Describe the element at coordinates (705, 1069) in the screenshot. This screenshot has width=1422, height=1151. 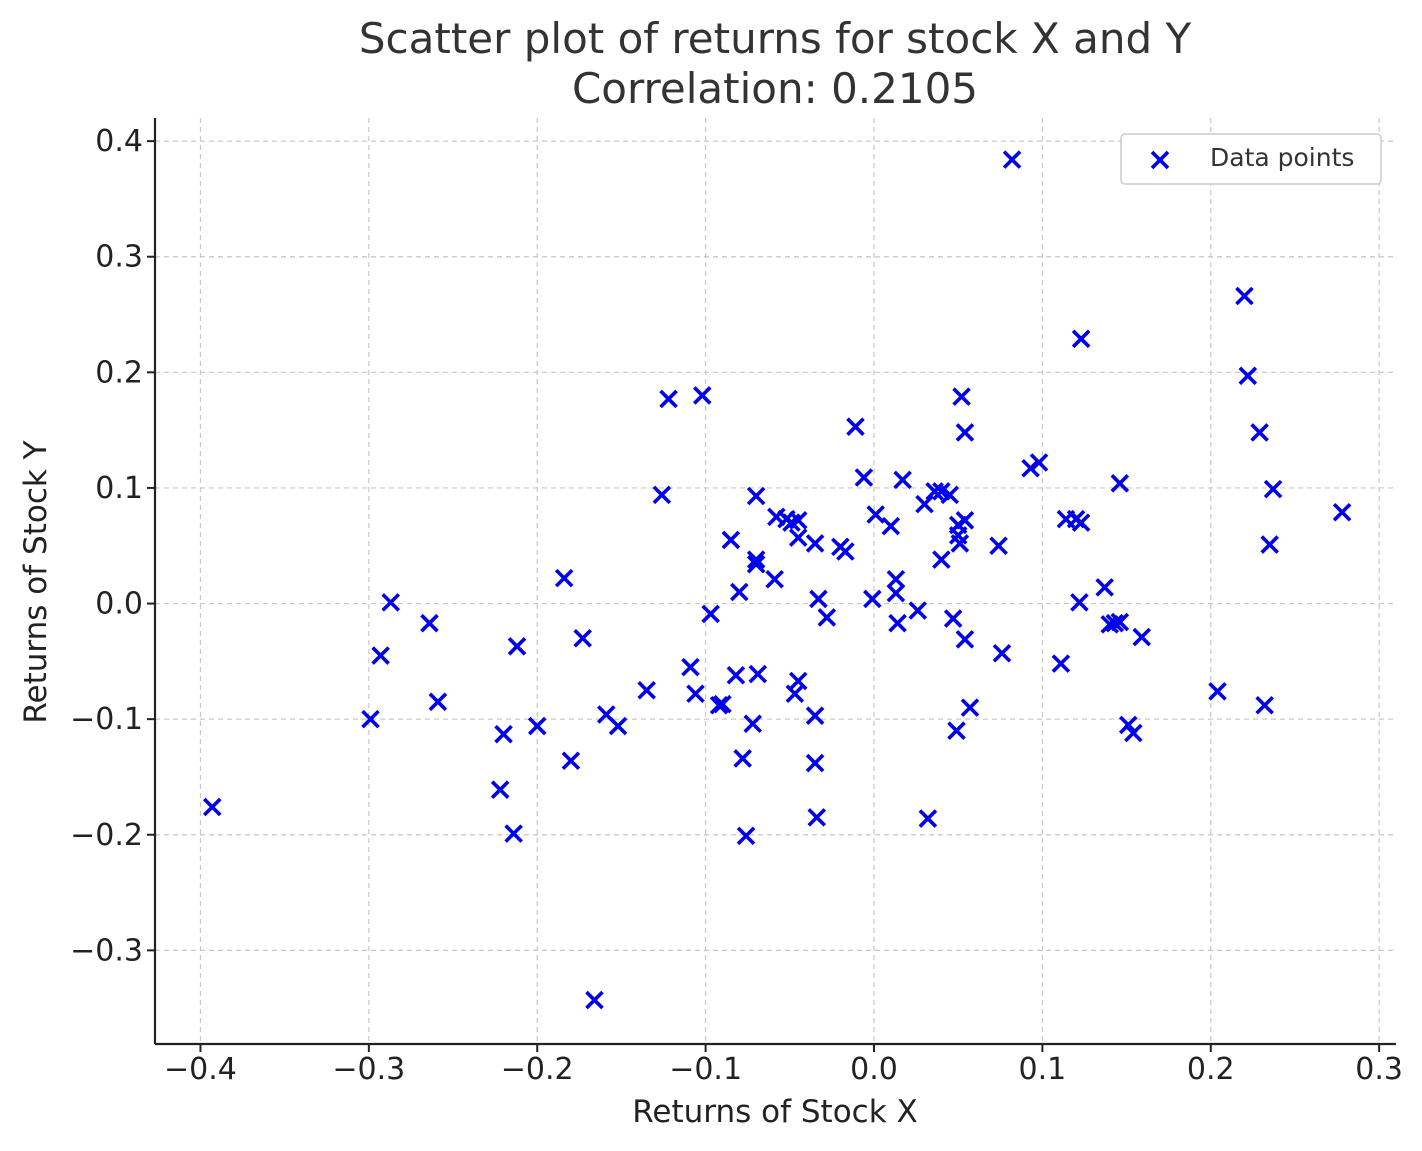
I see `x-tick-label: −0.1` at that location.